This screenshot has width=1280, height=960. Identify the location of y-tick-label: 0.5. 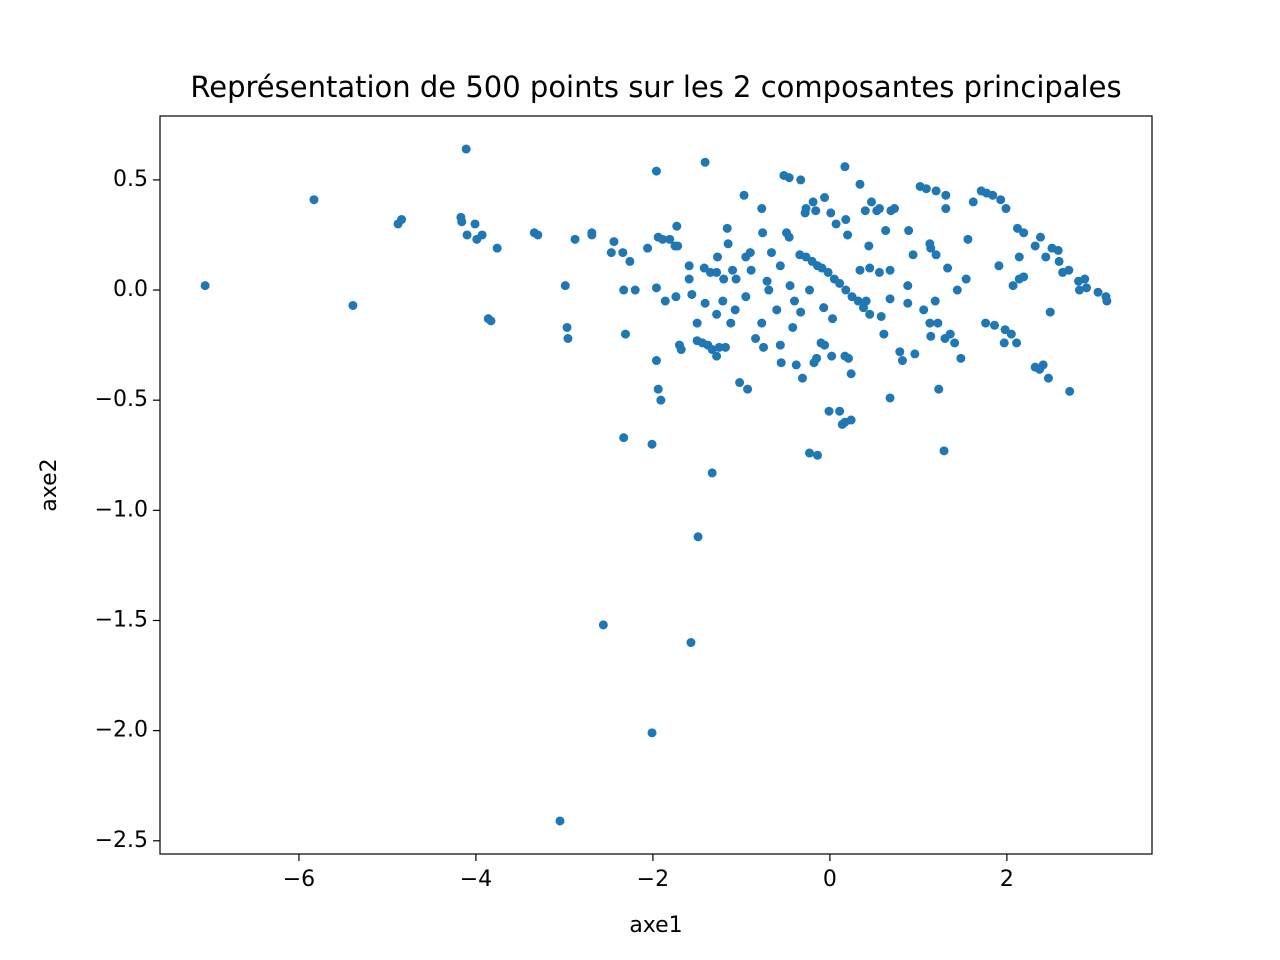
(130, 179).